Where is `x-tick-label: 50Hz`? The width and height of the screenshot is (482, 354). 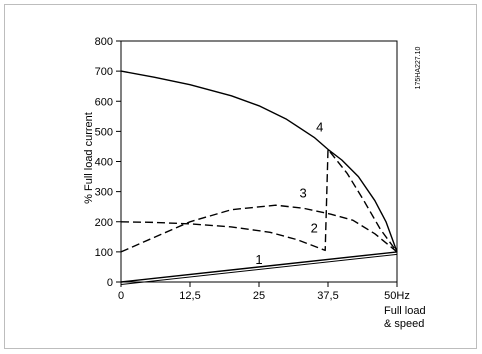 x-tick-label: 50Hz is located at coordinates (397, 296).